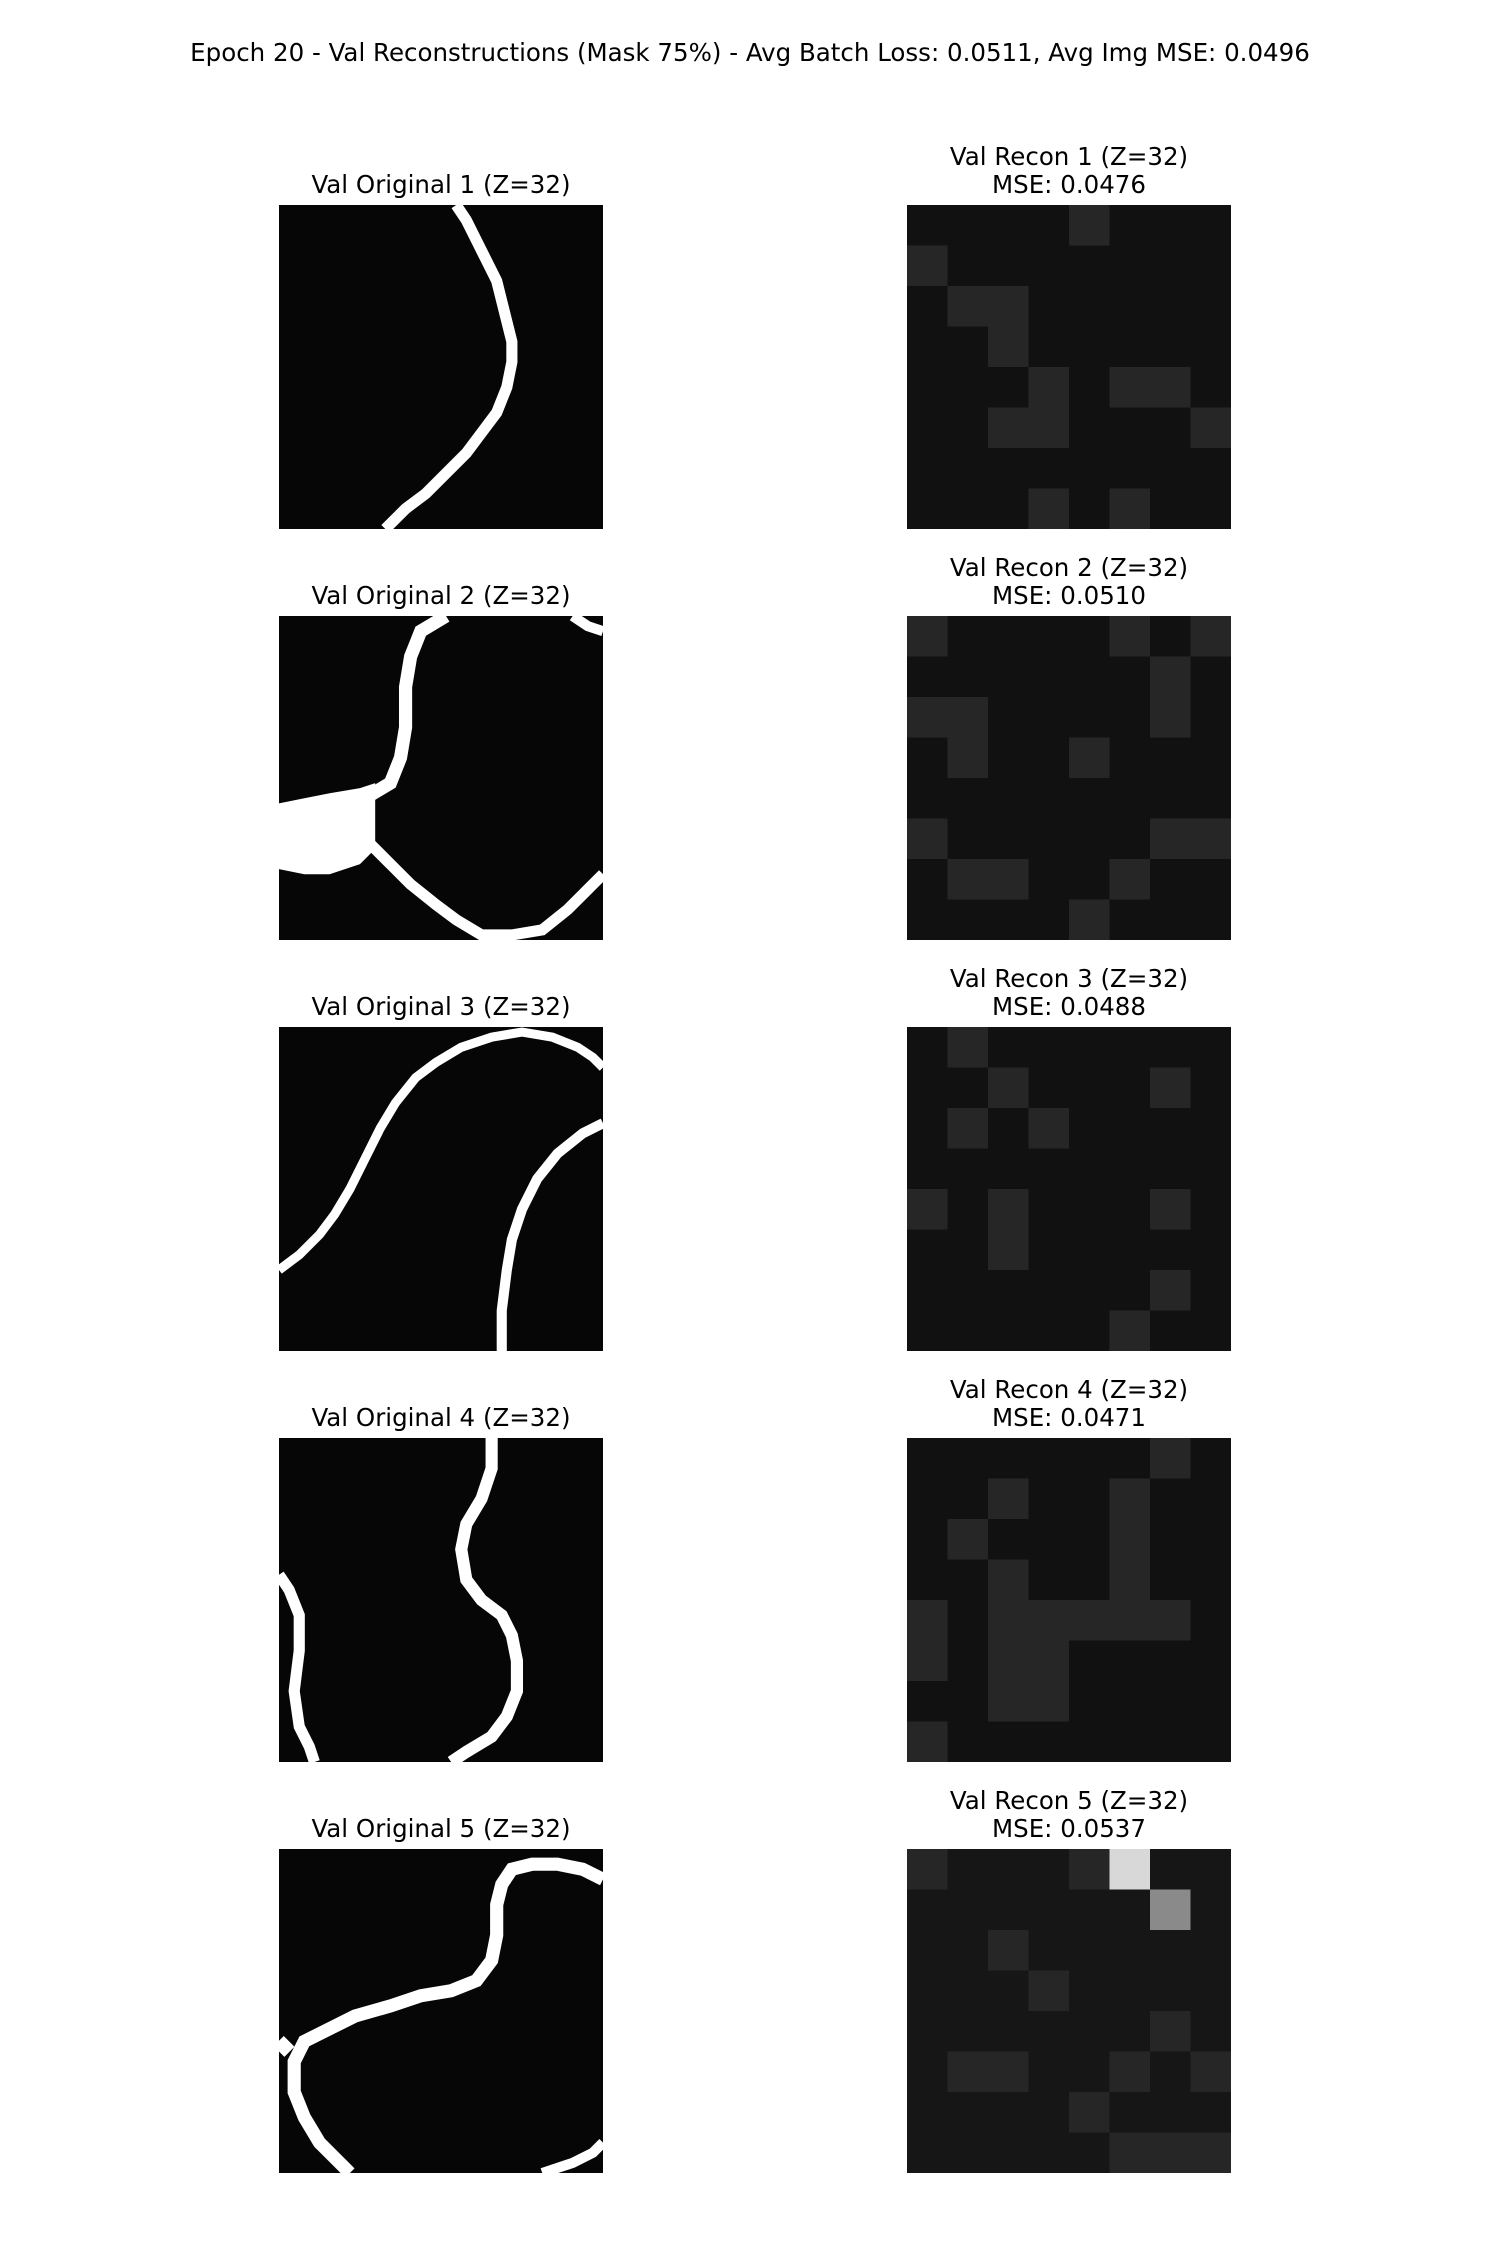 The width and height of the screenshot is (1500, 2250). Describe the element at coordinates (441, 1828) in the screenshot. I see `panel-title: Val Original 5 (Z=32)` at that location.